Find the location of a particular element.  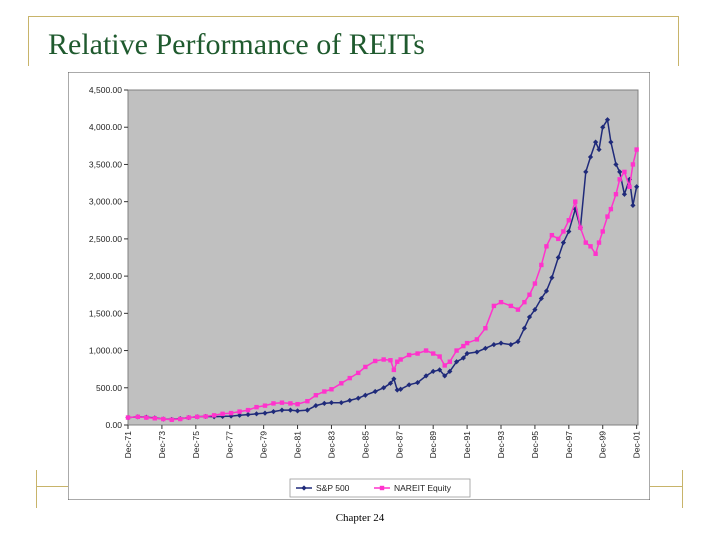

y-tick-label: 2,500.00 is located at coordinates (105, 239).